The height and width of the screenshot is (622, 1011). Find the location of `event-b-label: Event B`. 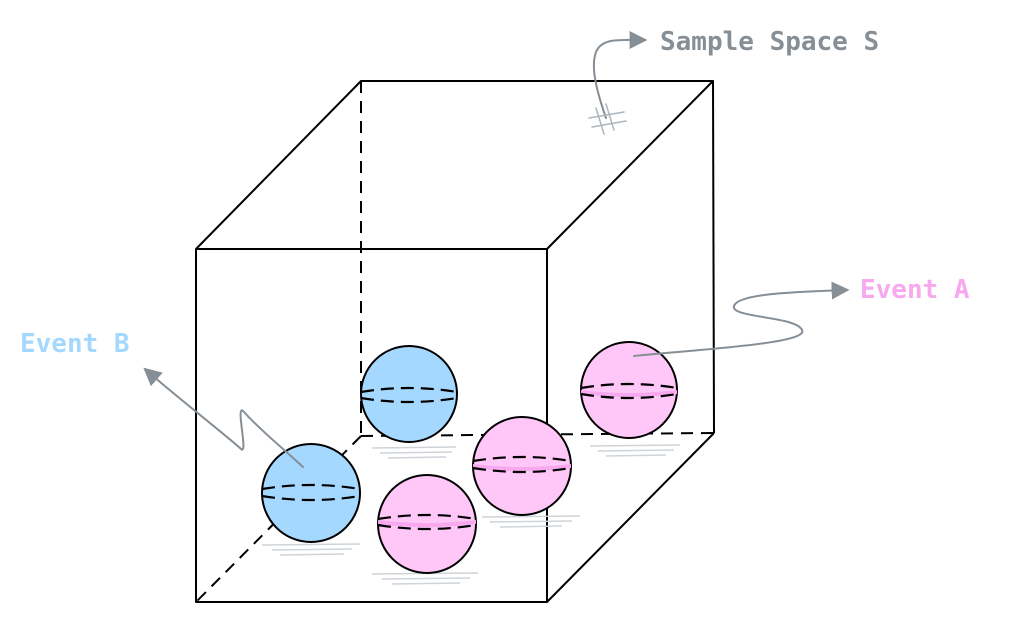

event-b-label: Event B is located at coordinates (75, 344).